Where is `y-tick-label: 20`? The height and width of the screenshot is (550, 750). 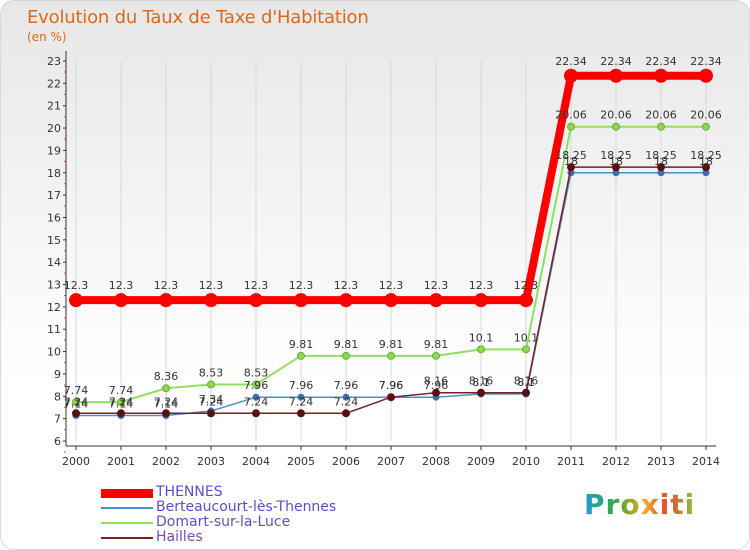
y-tick-label: 20 is located at coordinates (54, 128).